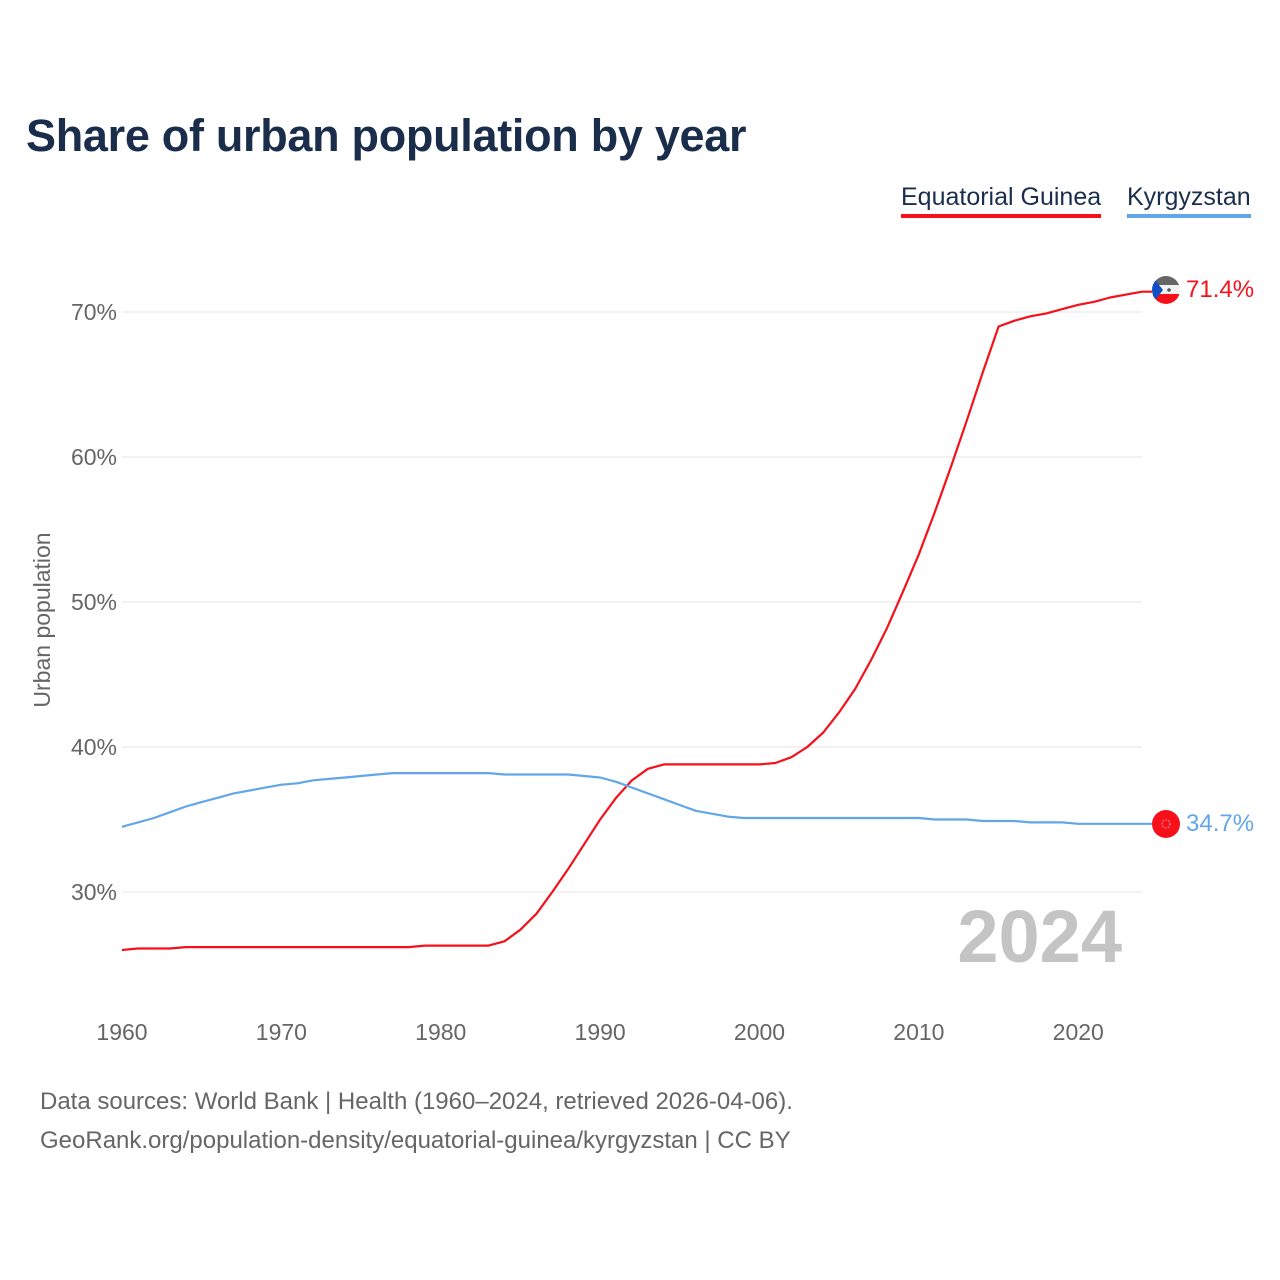 The image size is (1280, 1280). What do you see at coordinates (94, 602) in the screenshot?
I see `y-tick-label: 50%` at bounding box center [94, 602].